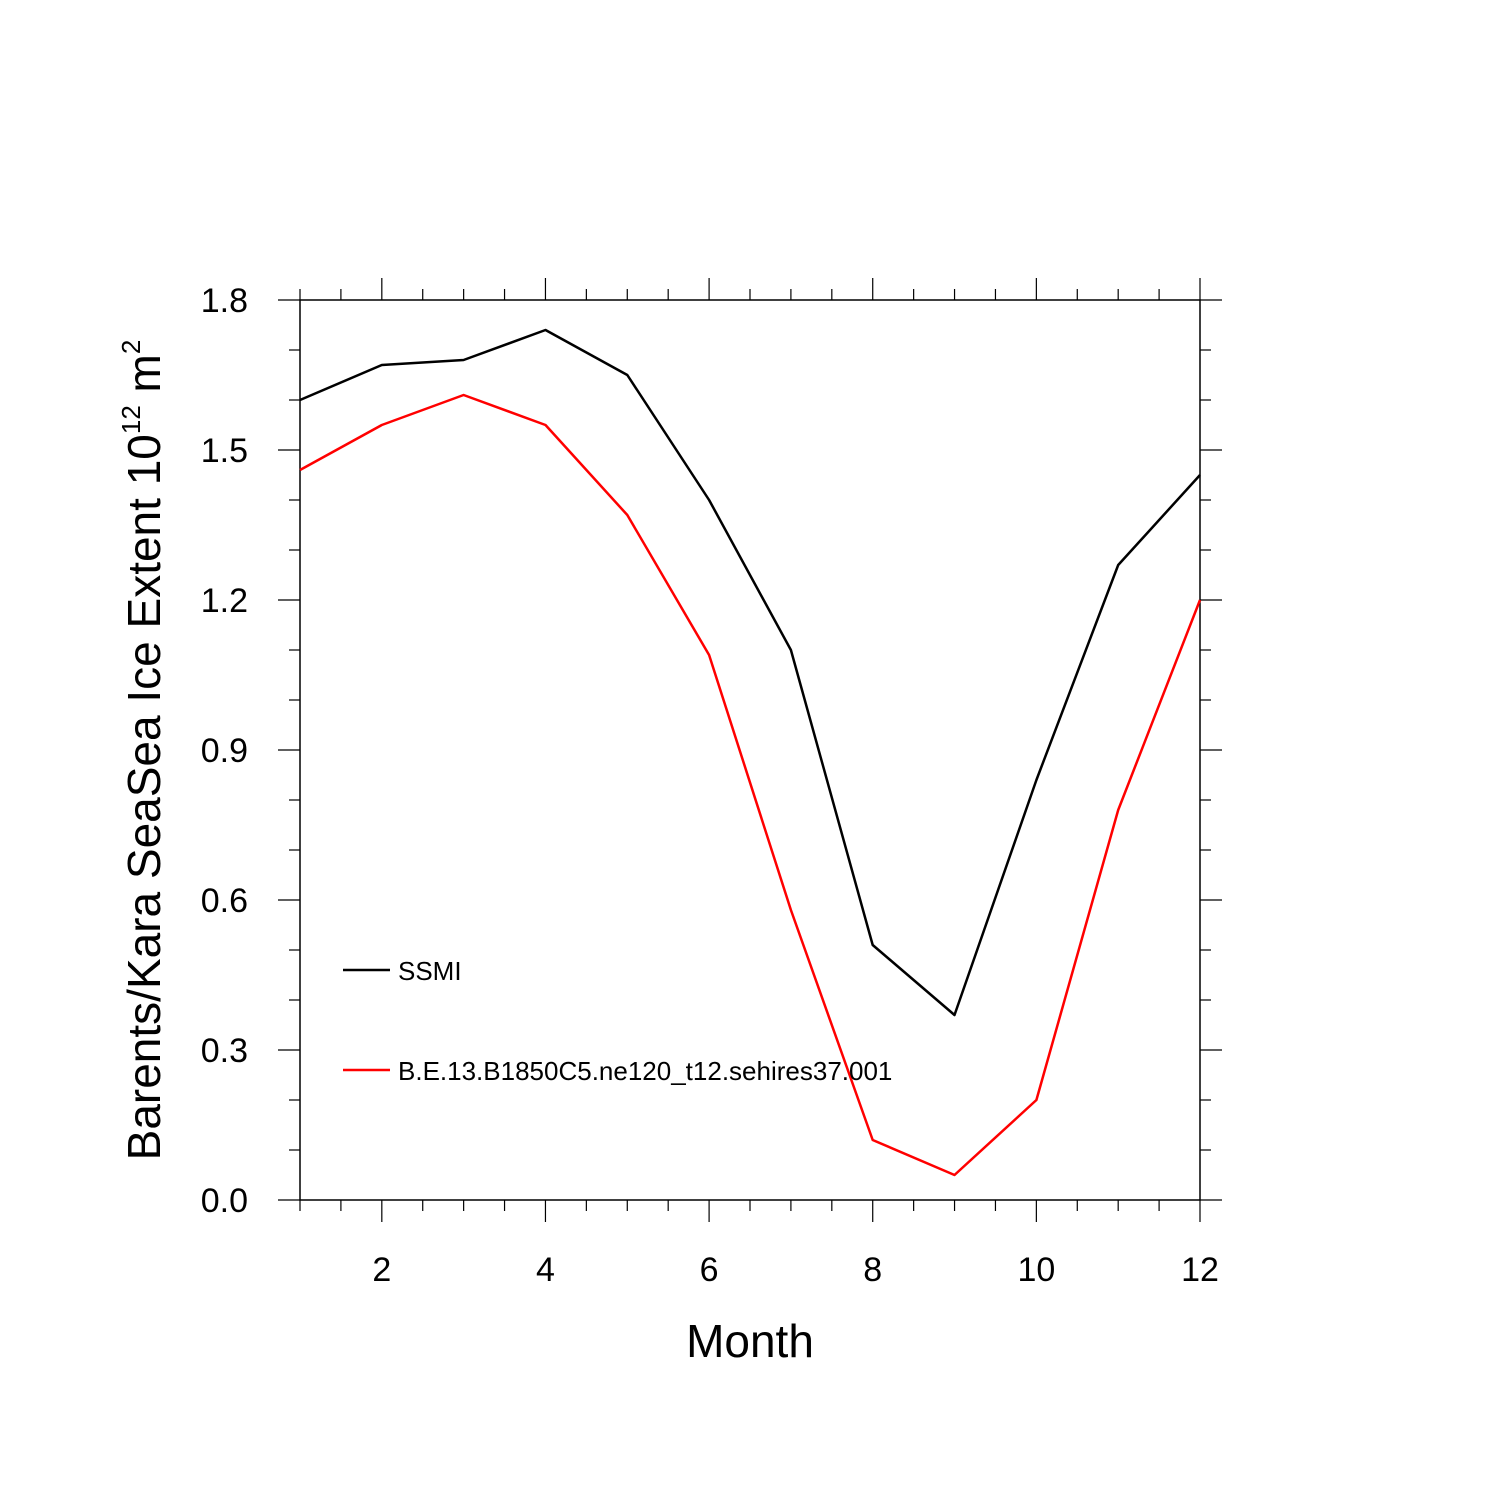  I want to click on x-tick-label: 4, so click(545, 1270).